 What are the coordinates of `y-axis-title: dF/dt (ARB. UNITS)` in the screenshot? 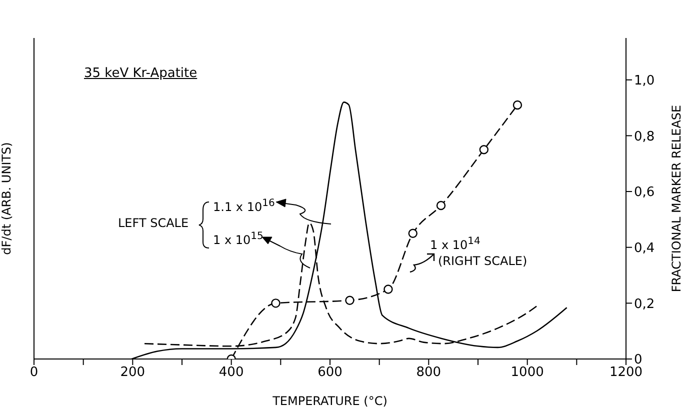 It's located at (7, 198).